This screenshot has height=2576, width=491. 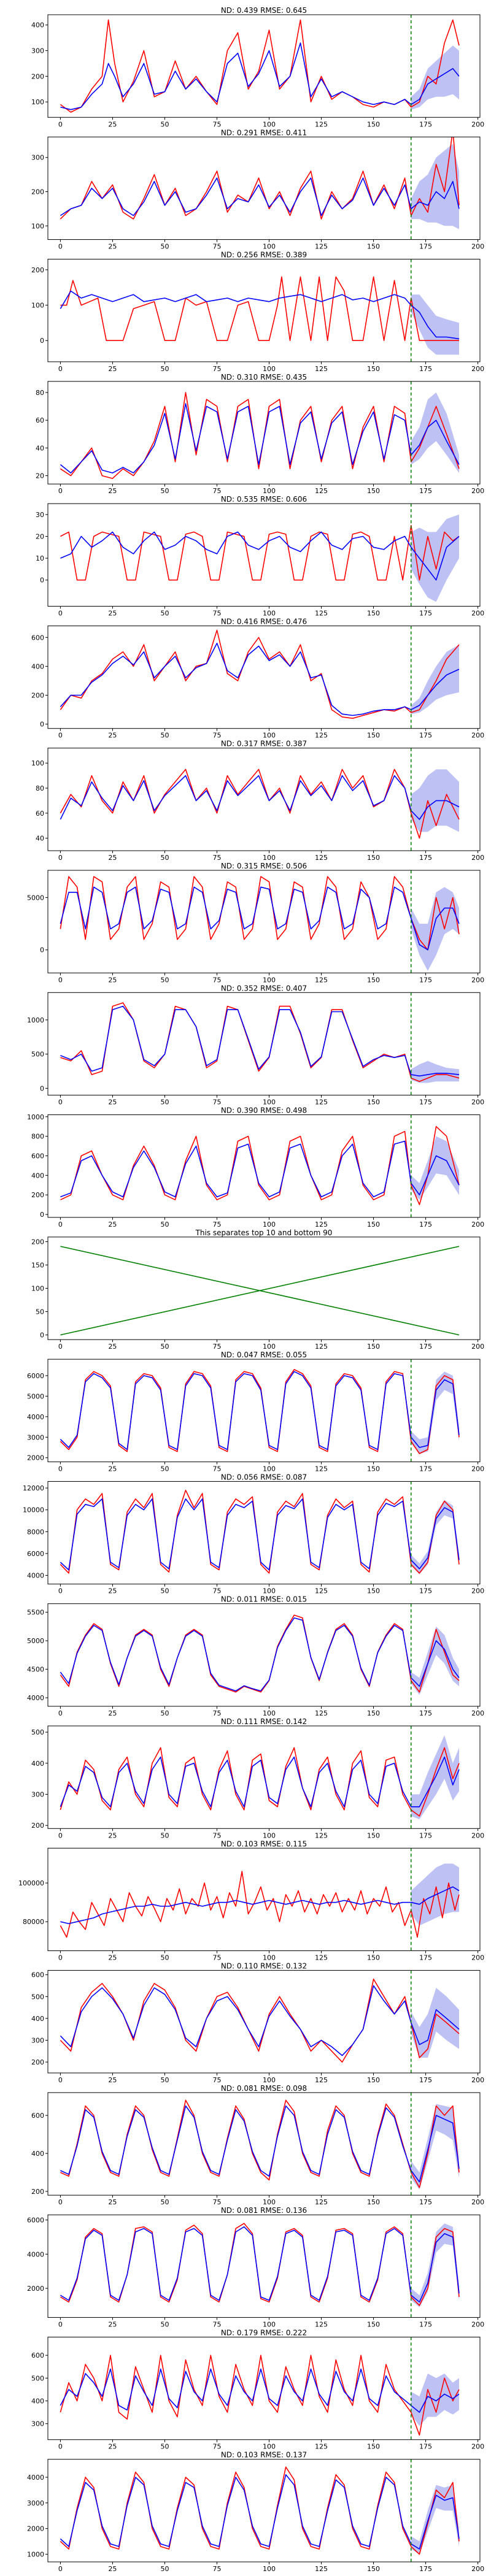 What do you see at coordinates (264, 1355) in the screenshot?
I see `subplot-title: ND: 0.047 RMSE: 0.055` at bounding box center [264, 1355].